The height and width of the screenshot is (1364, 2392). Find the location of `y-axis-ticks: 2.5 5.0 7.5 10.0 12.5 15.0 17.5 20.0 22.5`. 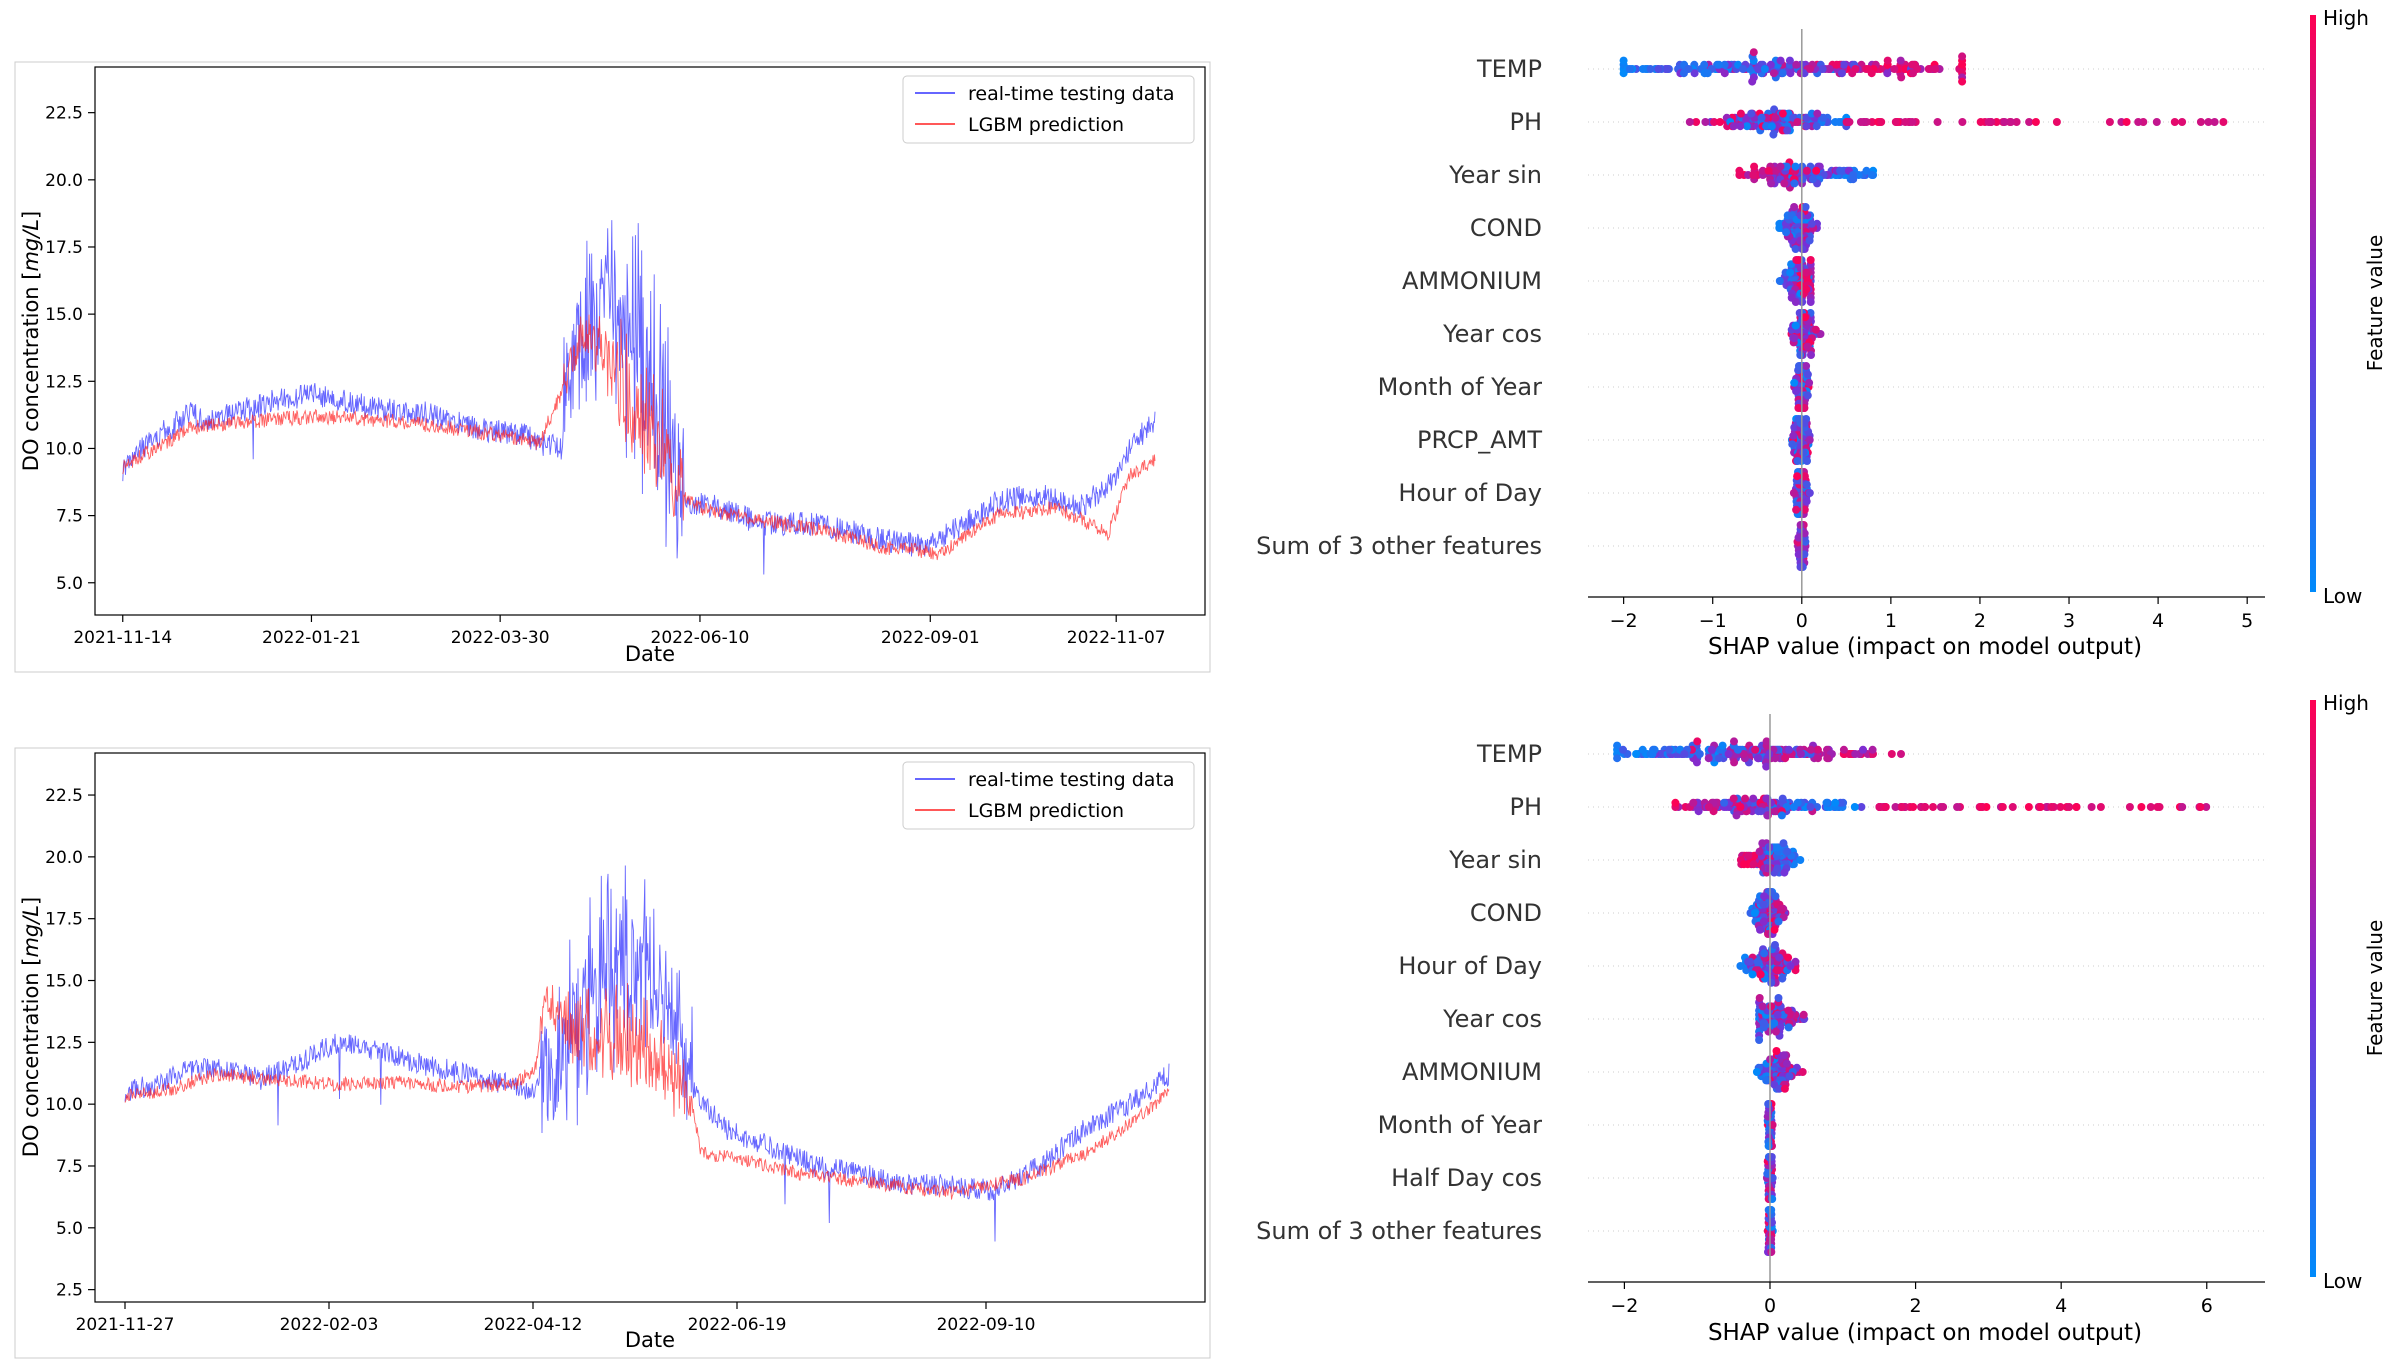

y-axis-ticks: 2.5 5.0 7.5 10.0 12.5 15.0 17.5 20.0 22.5 is located at coordinates (70, 1043).